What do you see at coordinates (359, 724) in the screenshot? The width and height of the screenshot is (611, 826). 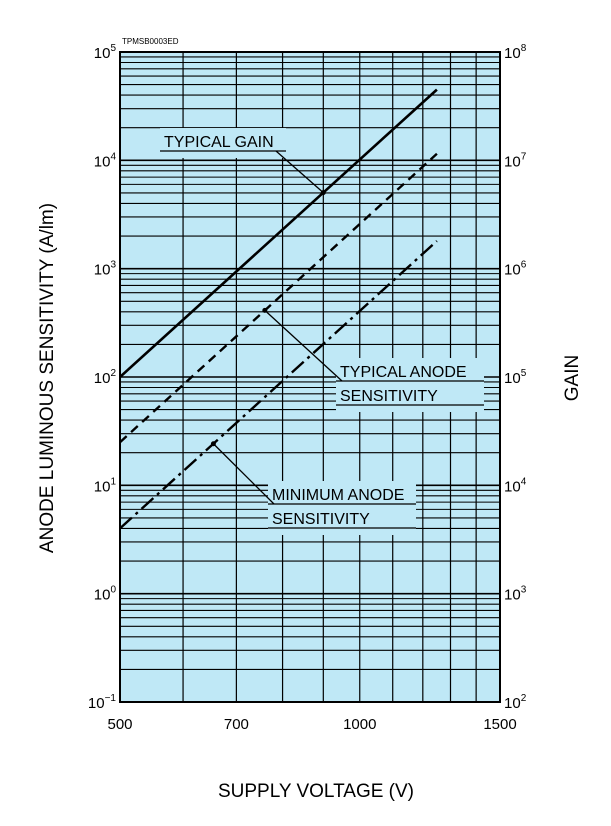 I see `x-tick-label: 1000` at bounding box center [359, 724].